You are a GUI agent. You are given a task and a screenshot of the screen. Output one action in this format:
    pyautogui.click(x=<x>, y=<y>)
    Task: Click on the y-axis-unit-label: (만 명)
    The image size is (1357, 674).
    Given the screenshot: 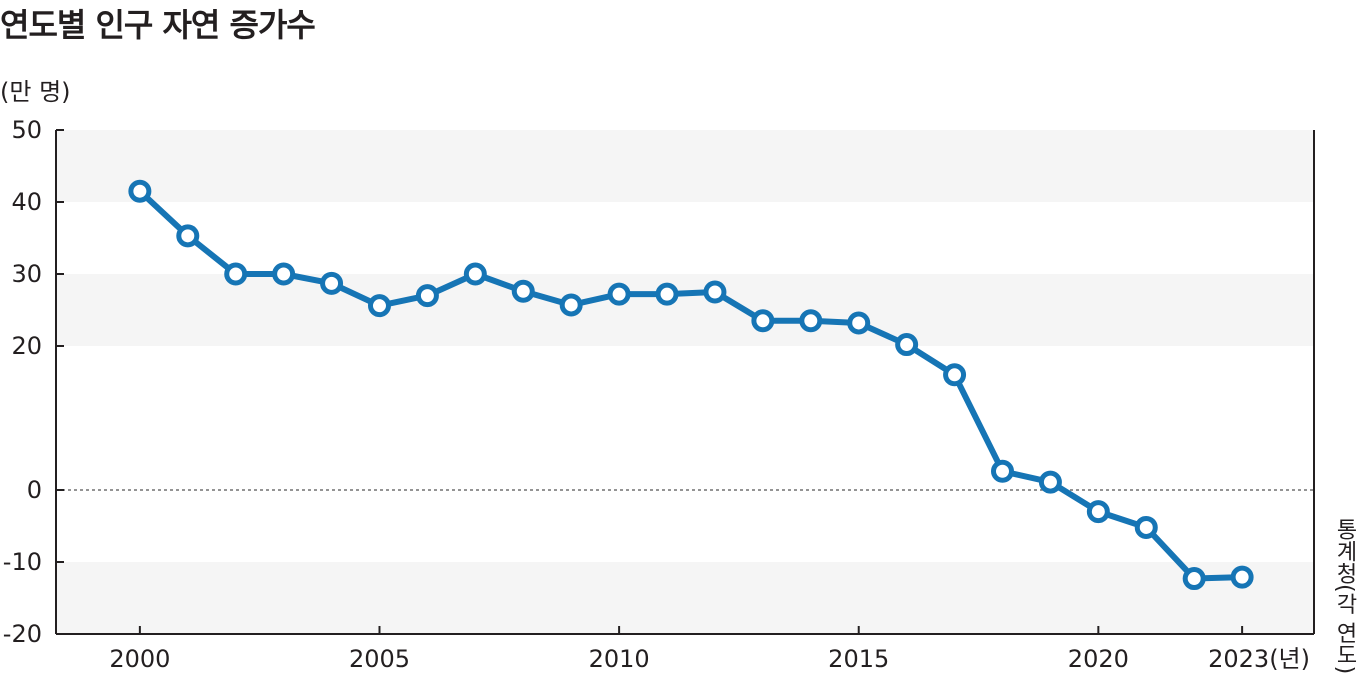 What is the action you would take?
    pyautogui.click(x=35, y=92)
    